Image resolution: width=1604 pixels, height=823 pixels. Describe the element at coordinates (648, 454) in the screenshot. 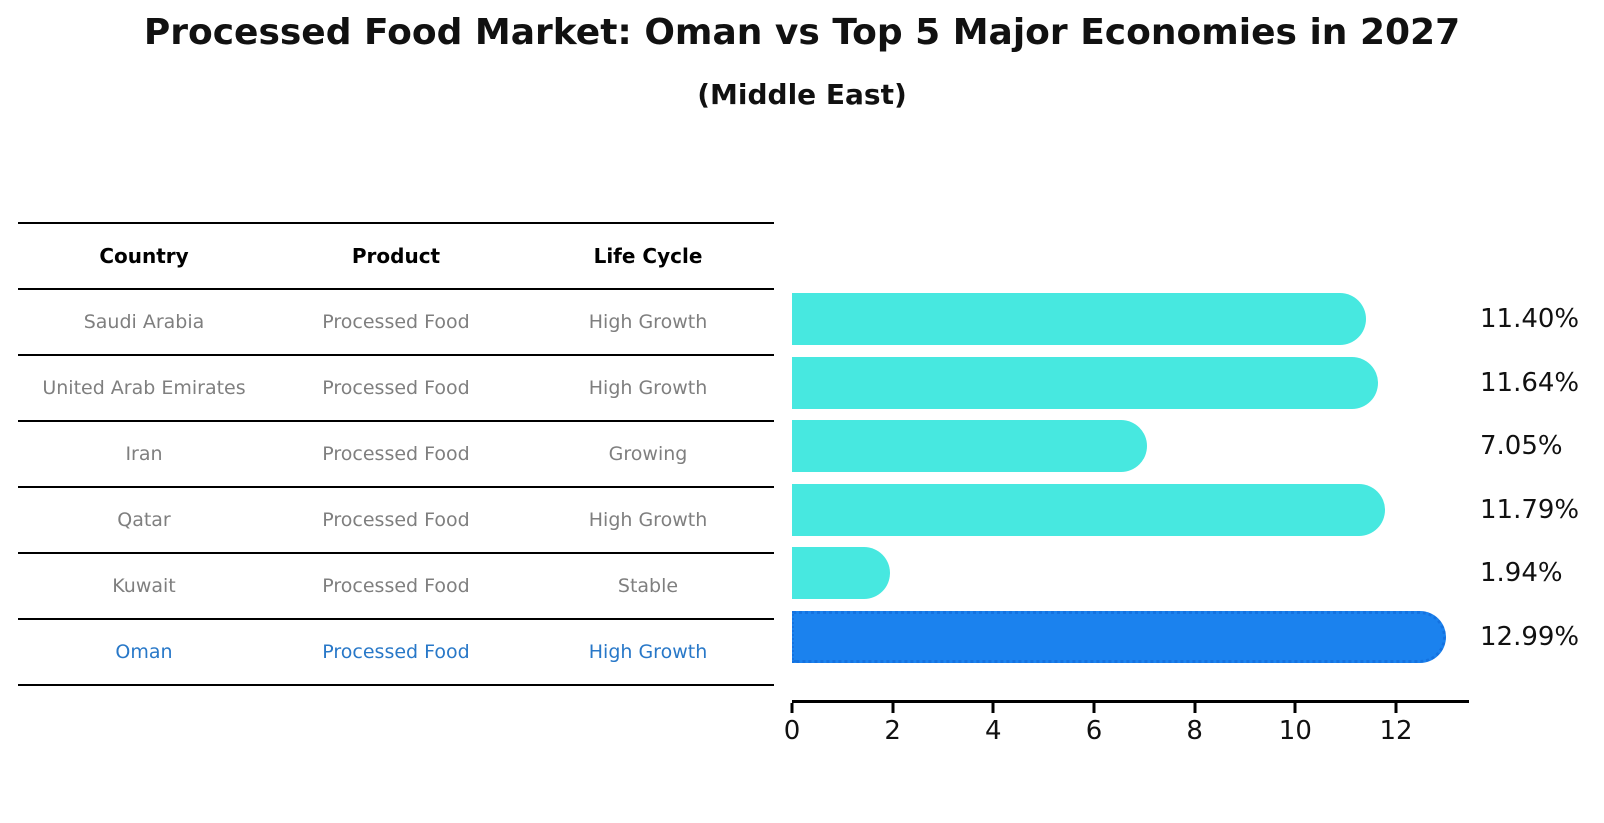

I see `life-cycle-cell: Growing` at that location.